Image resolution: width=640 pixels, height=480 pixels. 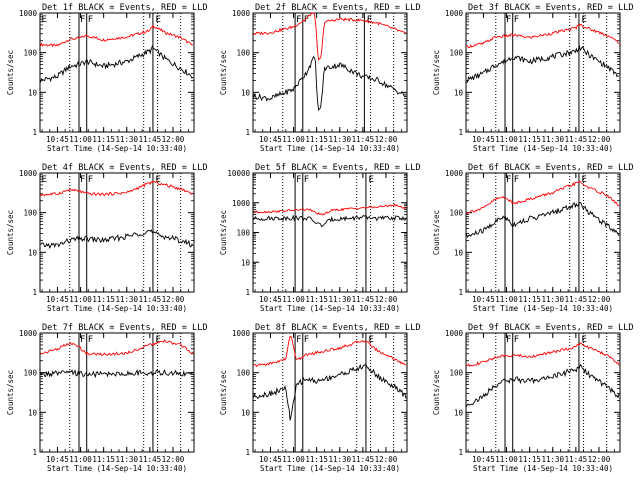 What do you see at coordinates (125, 168) in the screenshot?
I see `chart-title: Det 4f BLACK = Events, RED = LLD` at bounding box center [125, 168].